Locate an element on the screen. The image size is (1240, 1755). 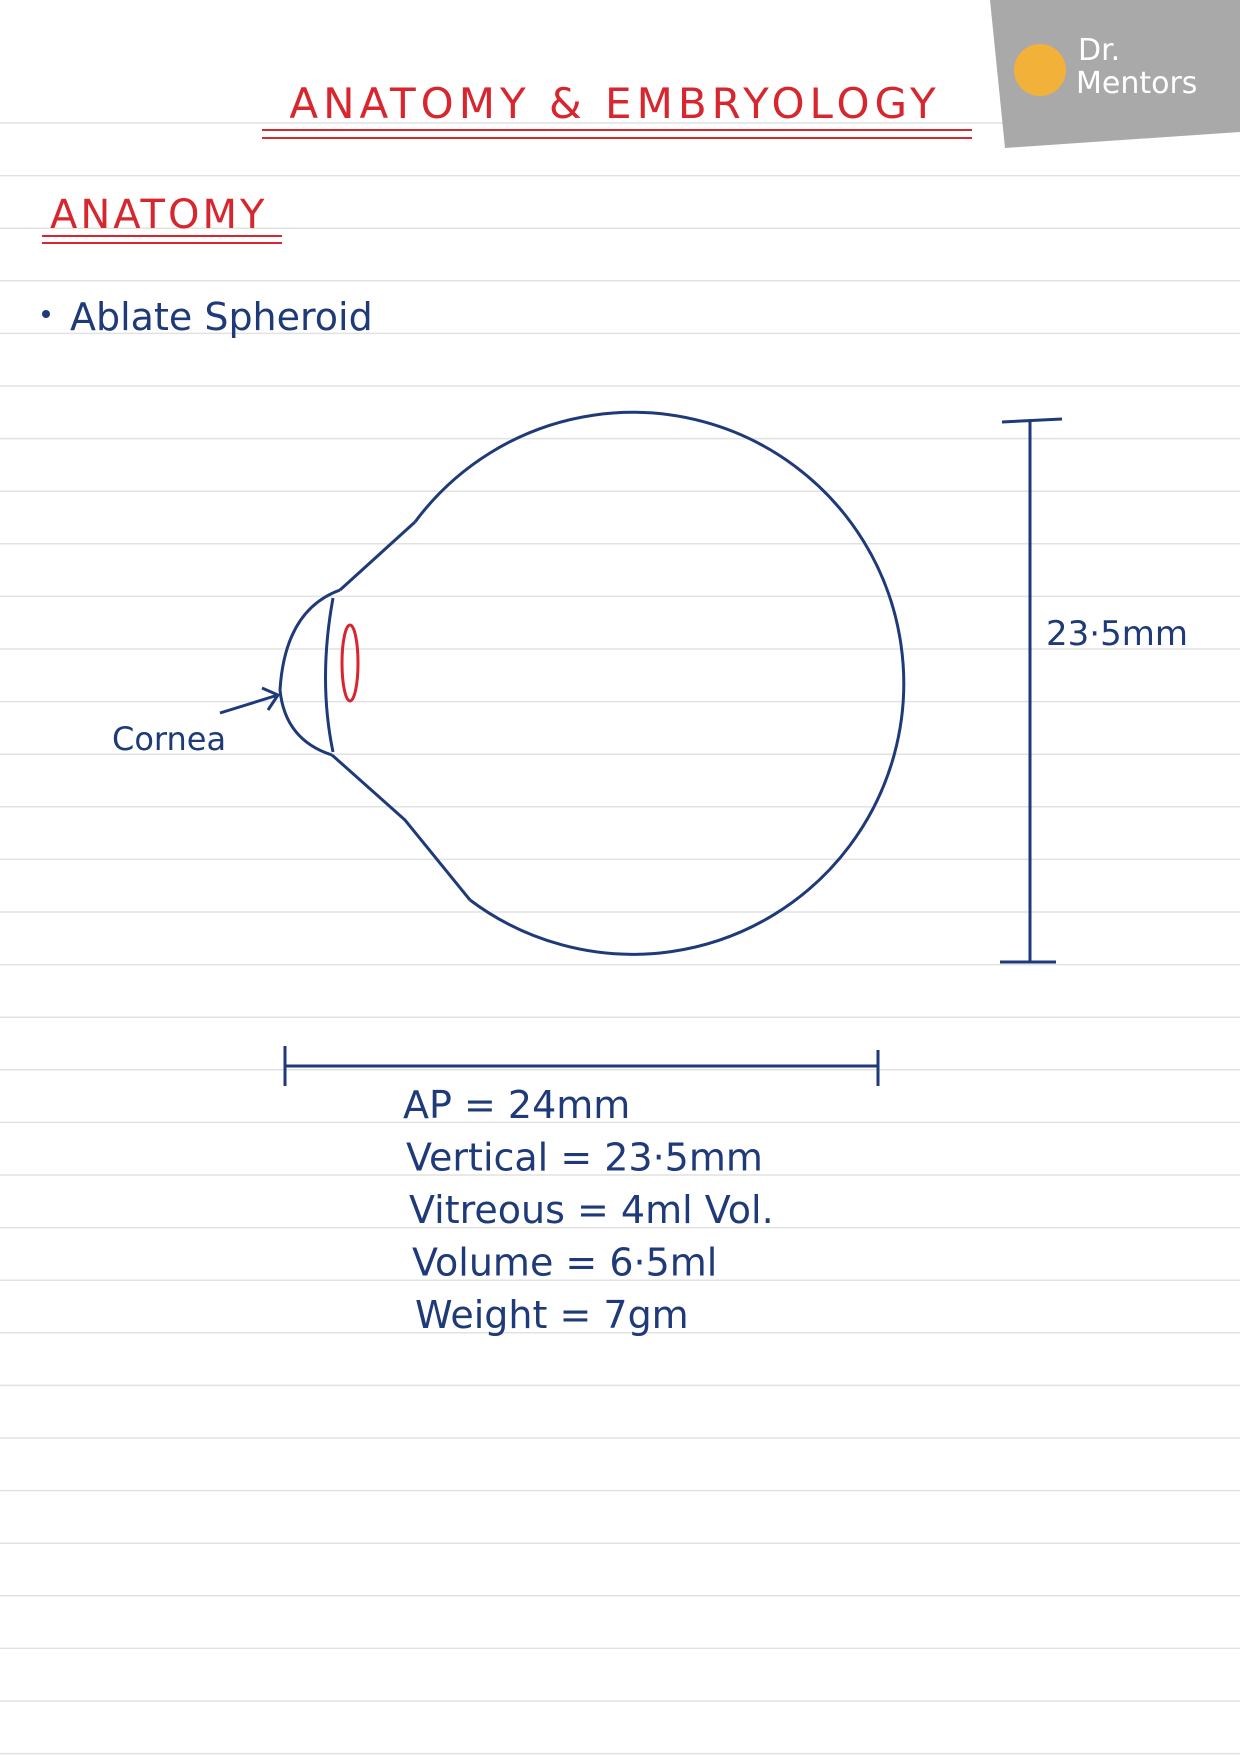
note-line: AP = 24mm is located at coordinates (516, 1105).